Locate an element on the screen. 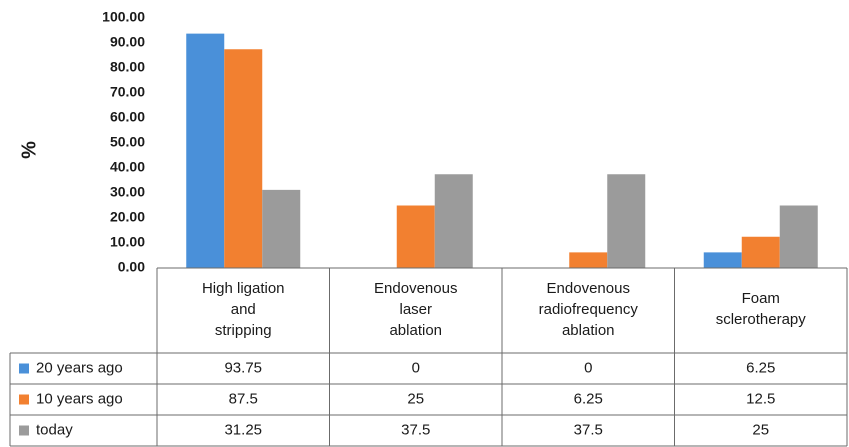 The image size is (849, 447). y-tick-label: 0.00 is located at coordinates (131, 267).